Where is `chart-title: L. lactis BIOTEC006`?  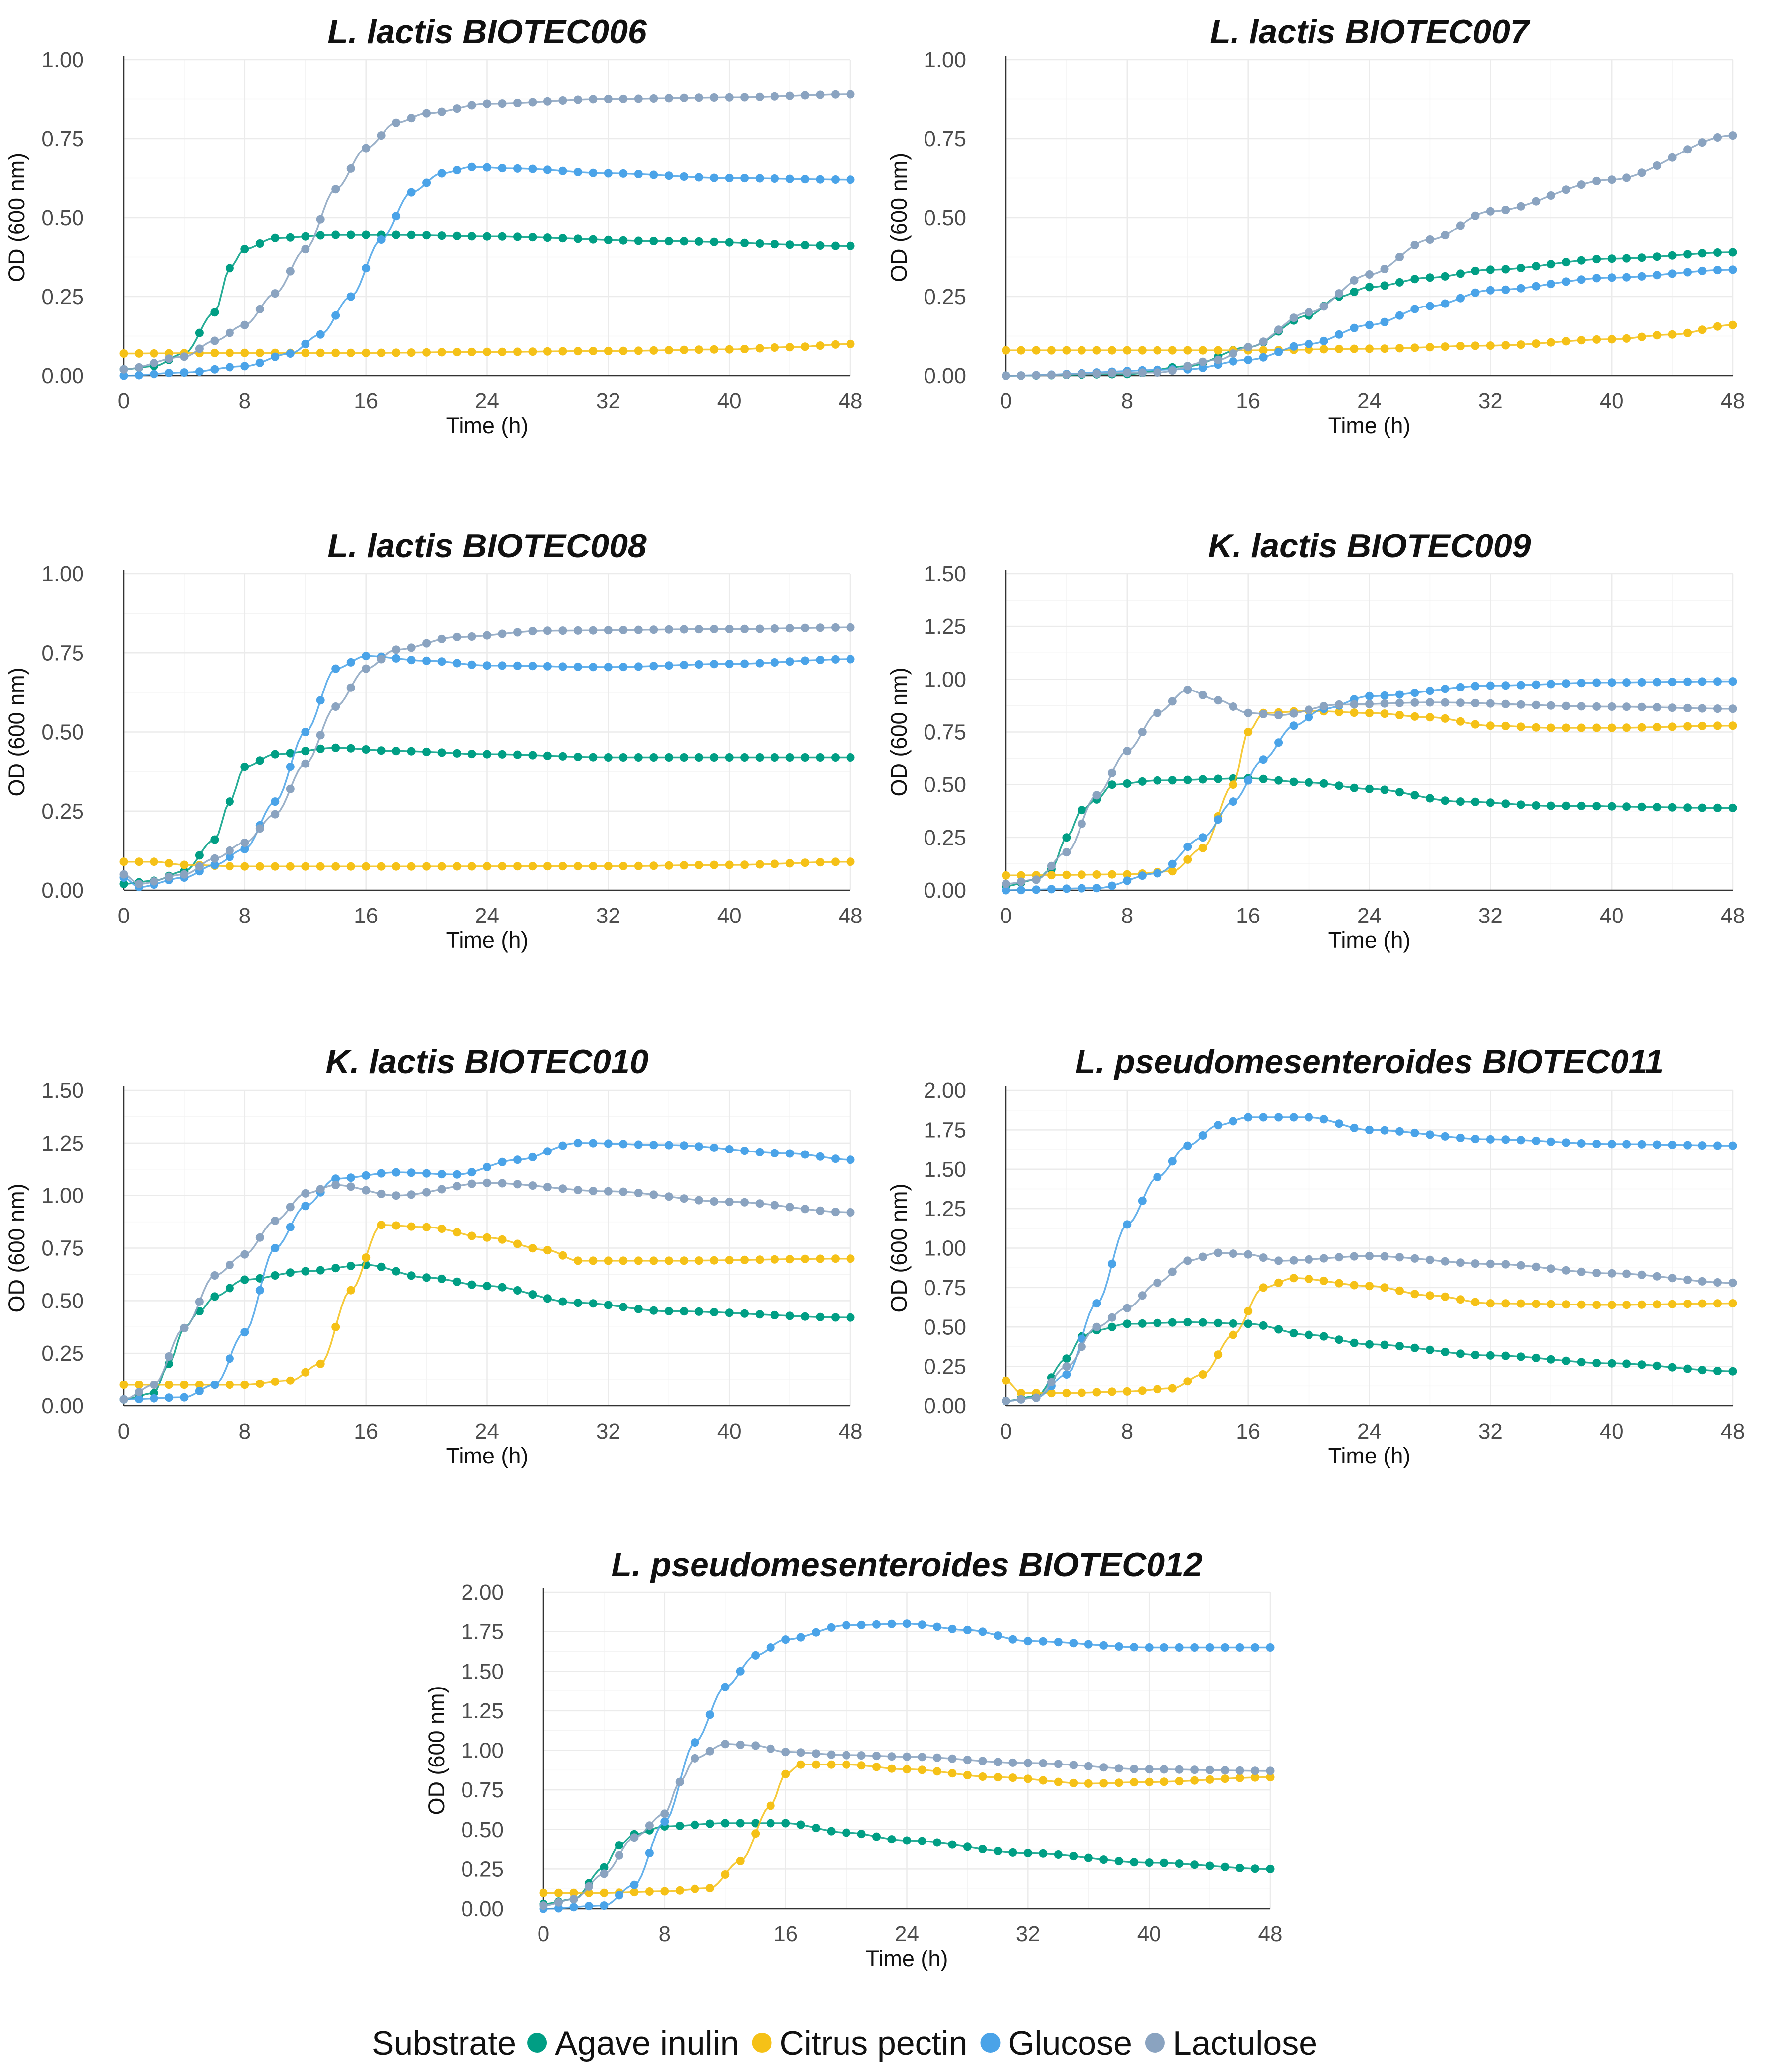 chart-title: L. lactis BIOTEC006 is located at coordinates (487, 32).